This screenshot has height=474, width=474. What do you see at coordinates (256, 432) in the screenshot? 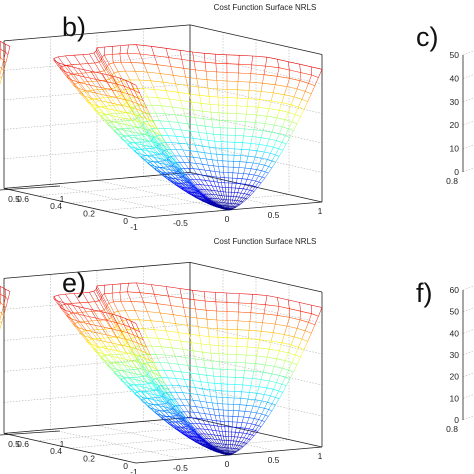
I see `panel-e-axis-edge` at bounding box center [256, 432].